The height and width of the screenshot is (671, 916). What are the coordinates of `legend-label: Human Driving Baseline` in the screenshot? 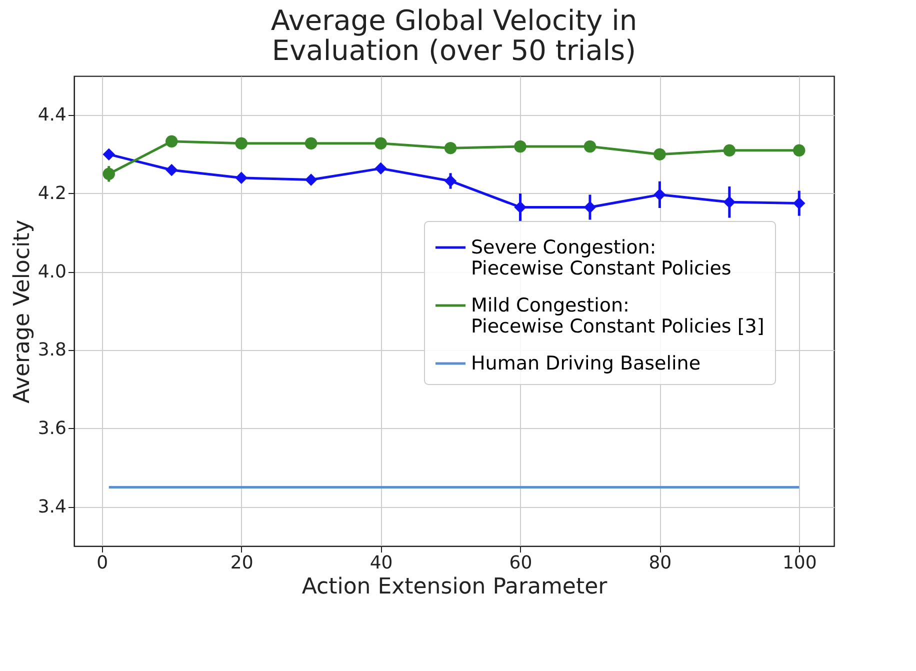 It's located at (586, 363).